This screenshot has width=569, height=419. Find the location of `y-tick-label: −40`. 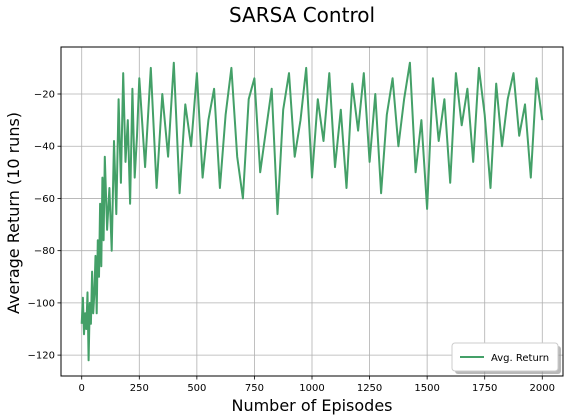

y-tick-label: −40 is located at coordinates (44, 147).